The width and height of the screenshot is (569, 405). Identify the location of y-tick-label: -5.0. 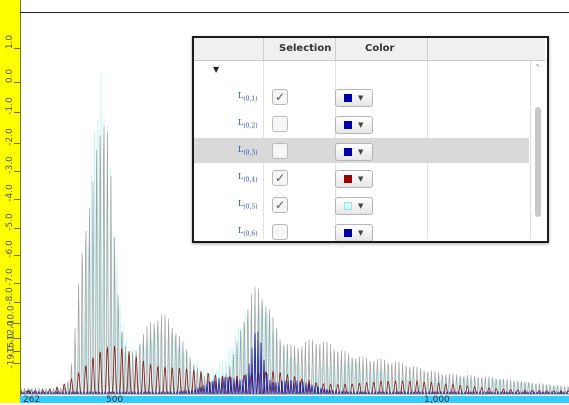
(10, 222).